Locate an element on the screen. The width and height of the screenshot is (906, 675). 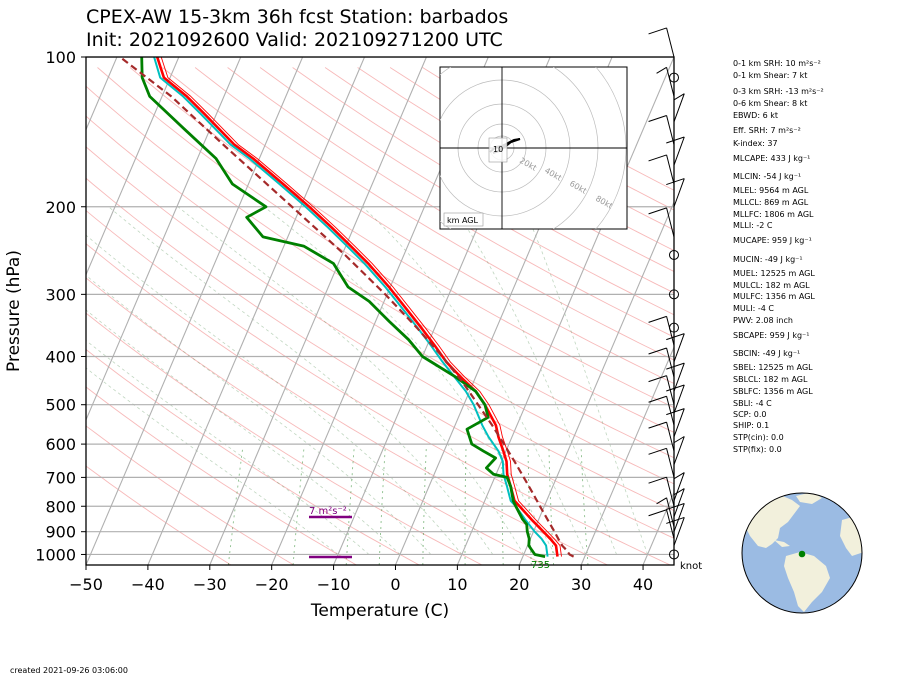
stat-line-1: 0-1 km Shear: 7 kt is located at coordinates (770, 75).